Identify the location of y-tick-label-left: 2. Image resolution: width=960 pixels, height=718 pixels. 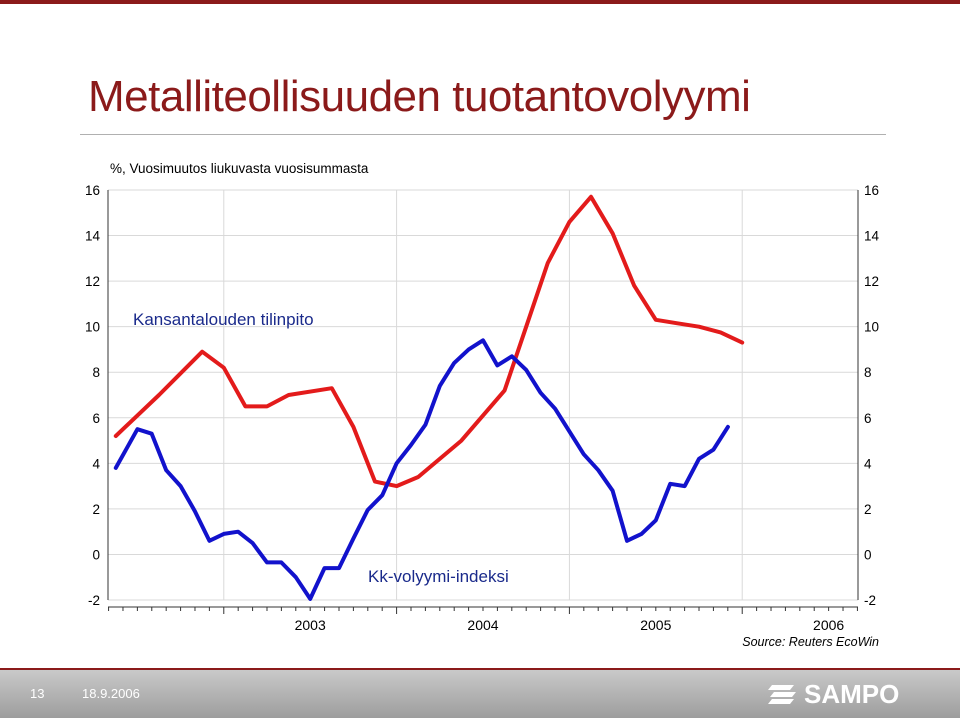
(96, 509).